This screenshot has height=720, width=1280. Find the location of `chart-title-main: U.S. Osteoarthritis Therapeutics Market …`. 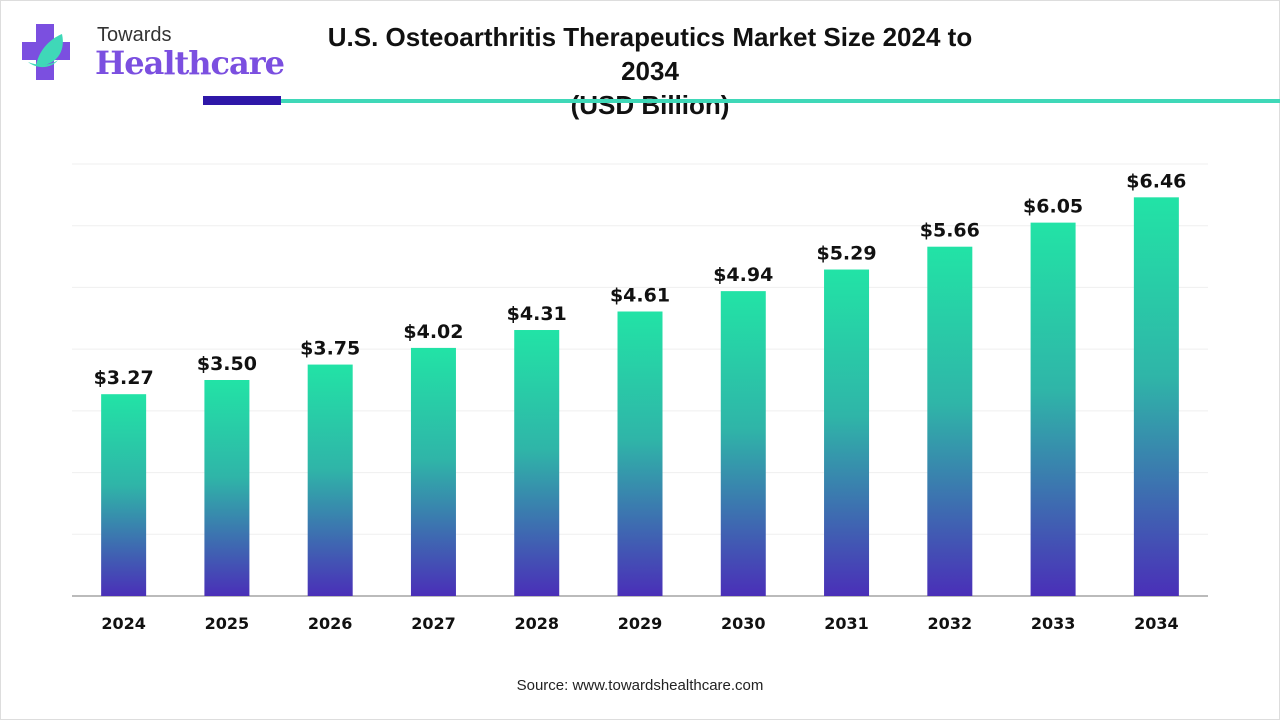

chart-title-main: U.S. Osteoarthritis Therapeutics Market … is located at coordinates (650, 54).